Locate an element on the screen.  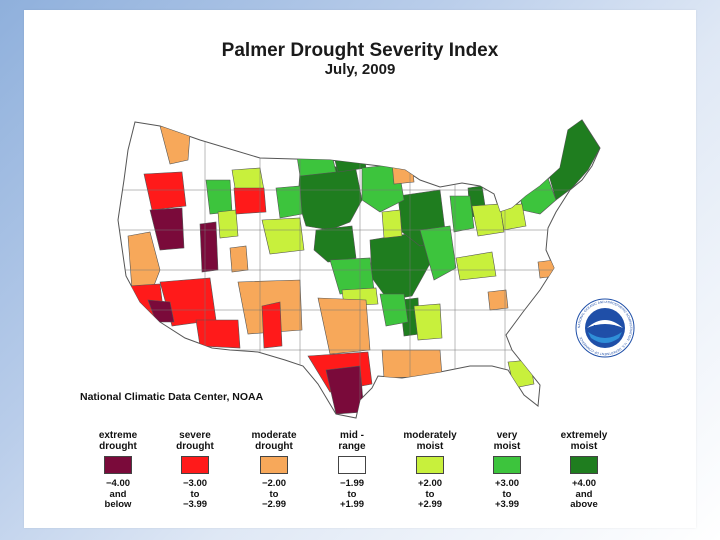
legend-range-line1: +3.00 is located at coordinates (507, 483).